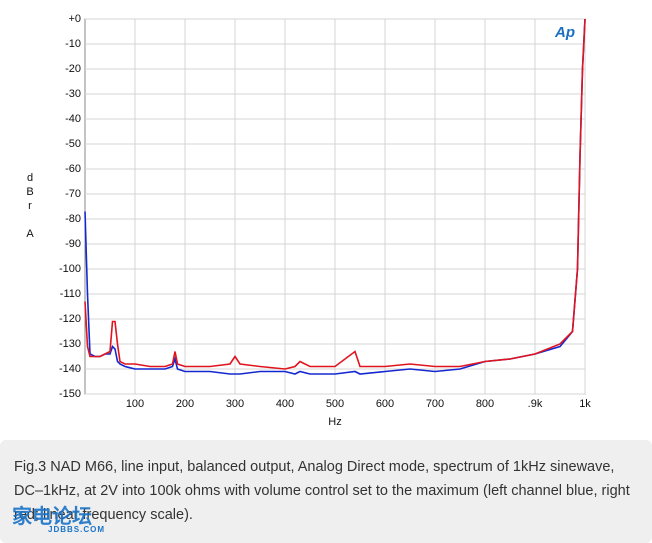  Describe the element at coordinates (73, 219) in the screenshot. I see `y-tick-label: -80` at that location.